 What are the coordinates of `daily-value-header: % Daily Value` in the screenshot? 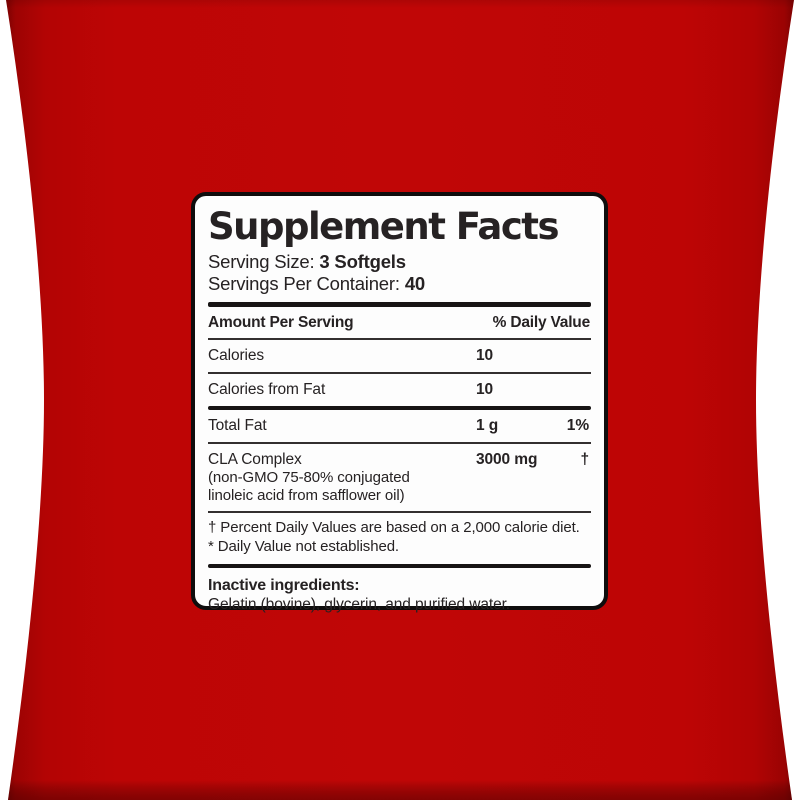 It's located at (541, 322).